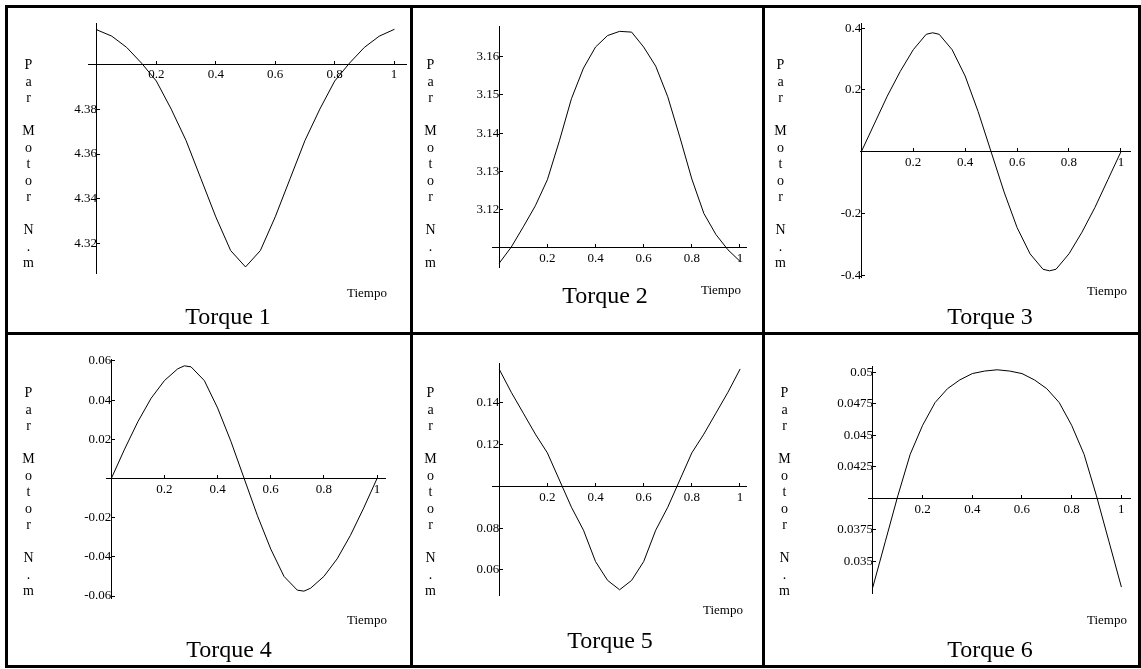  What do you see at coordinates (98, 595) in the screenshot?
I see `y-tick-label: -0.06` at bounding box center [98, 595].